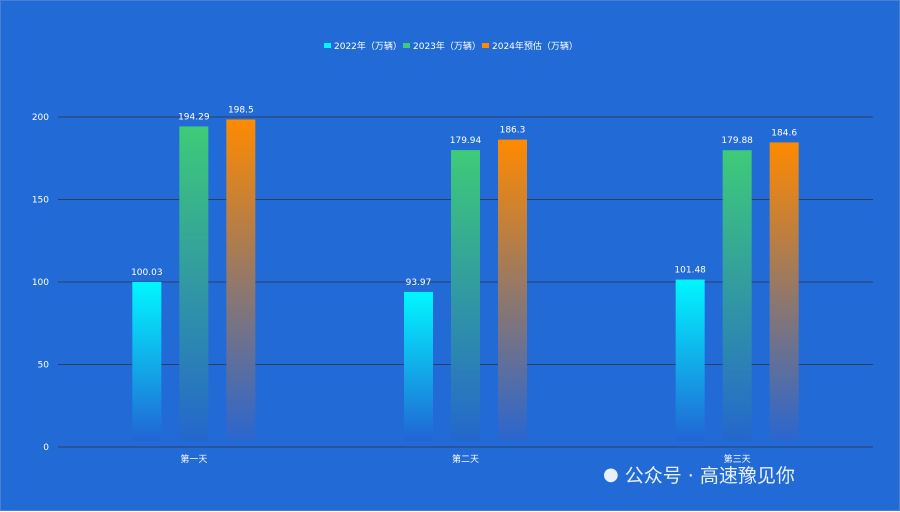  I want to click on data-label: 194.29, so click(194, 117).